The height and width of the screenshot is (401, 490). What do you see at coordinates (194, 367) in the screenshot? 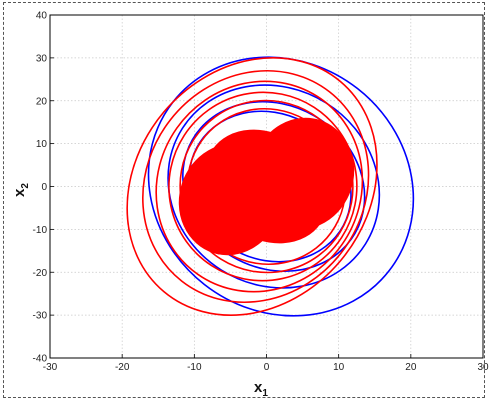
I see `x-tick-label: -10` at bounding box center [194, 367].